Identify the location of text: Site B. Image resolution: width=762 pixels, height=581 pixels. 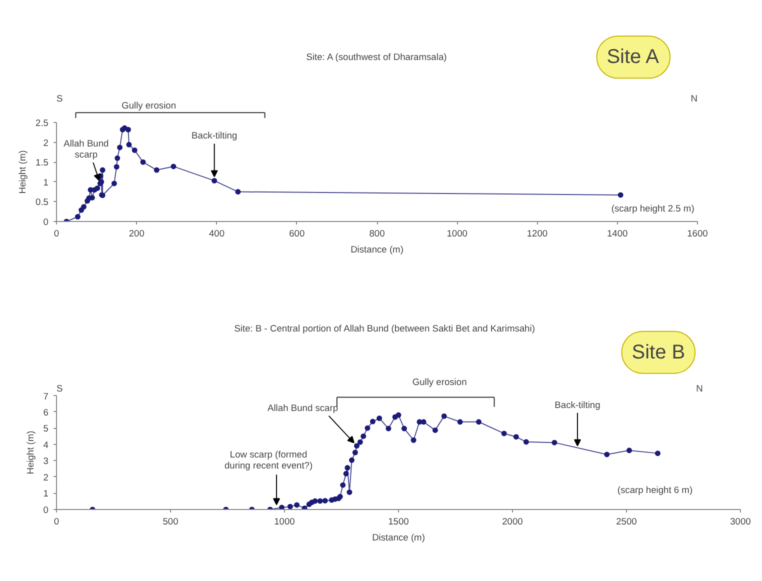
(659, 352).